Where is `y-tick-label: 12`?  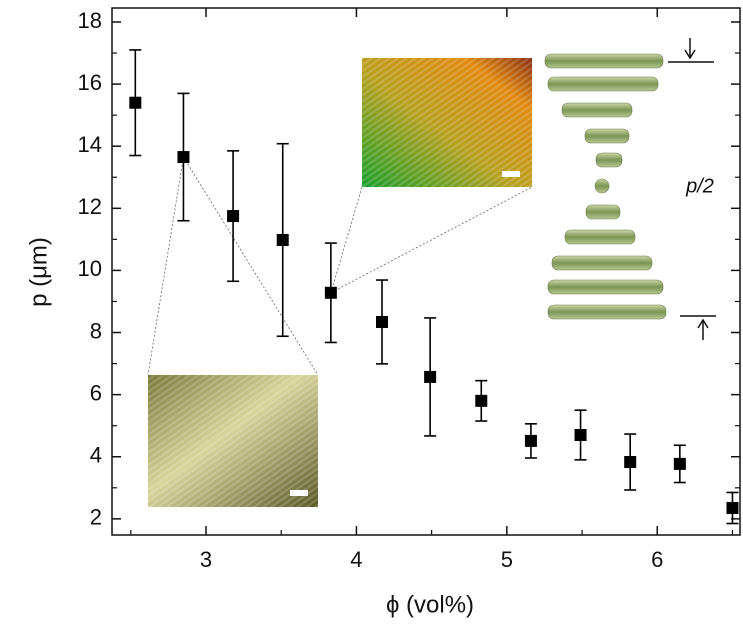
y-tick-label: 12 is located at coordinates (90, 206).